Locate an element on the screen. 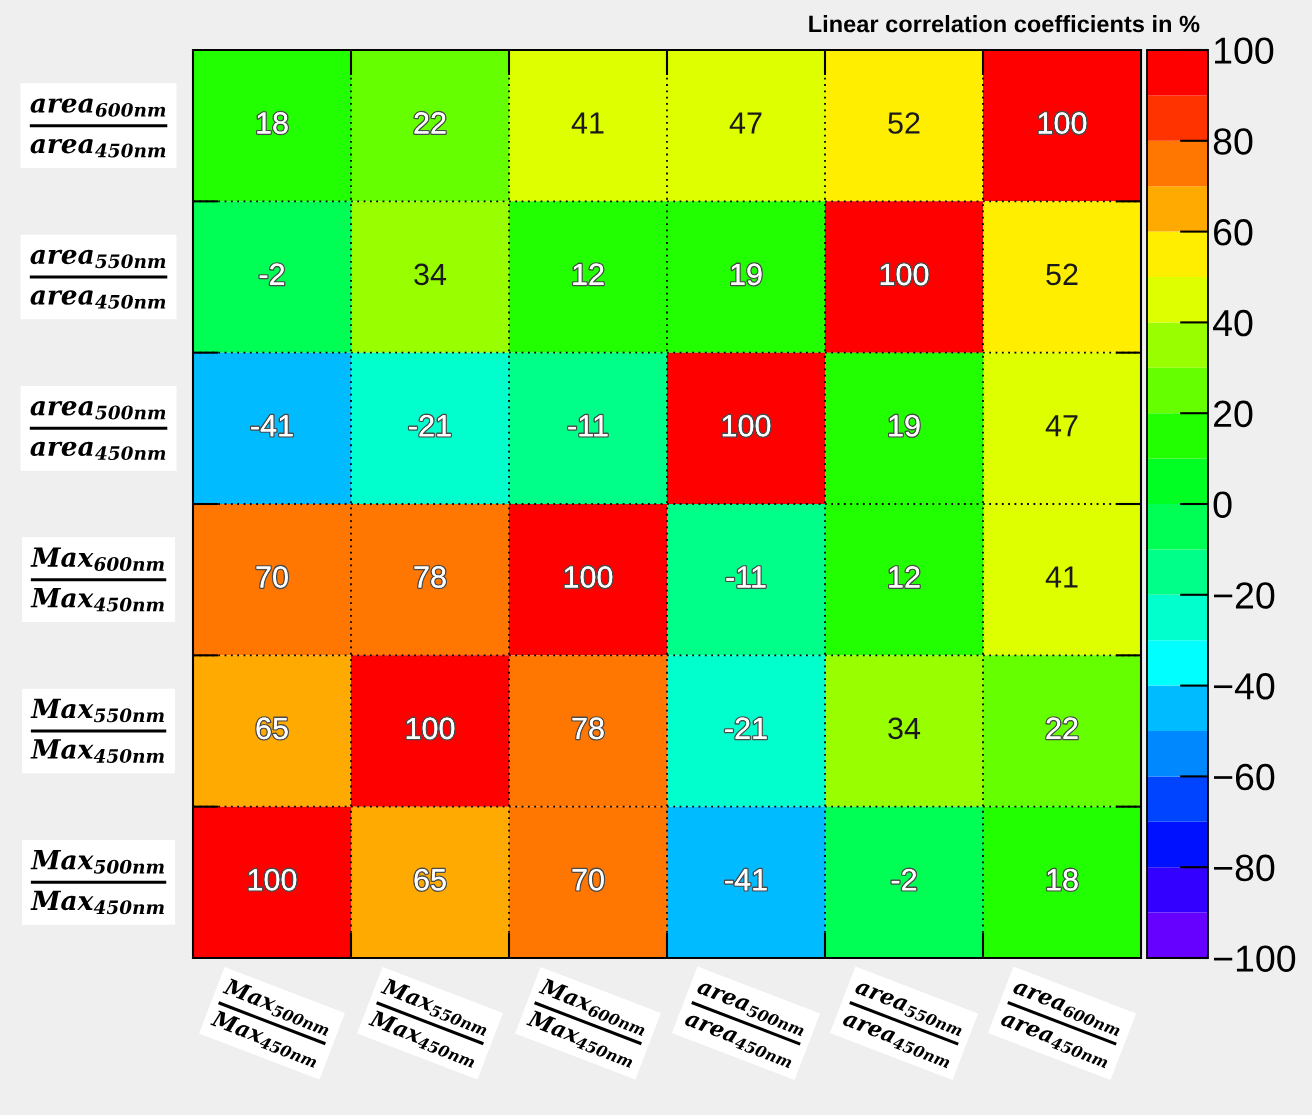  category-label: area$_{600nm}$ area$_{450nm}$ is located at coordinates (98, 128).